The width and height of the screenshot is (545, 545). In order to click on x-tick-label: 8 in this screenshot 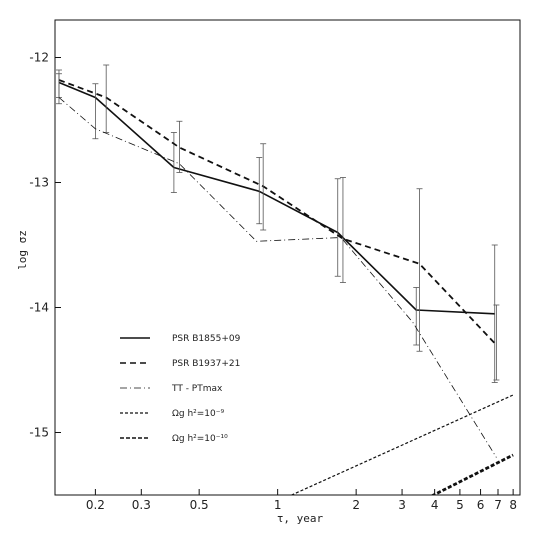, I will do `click(513, 505)`.